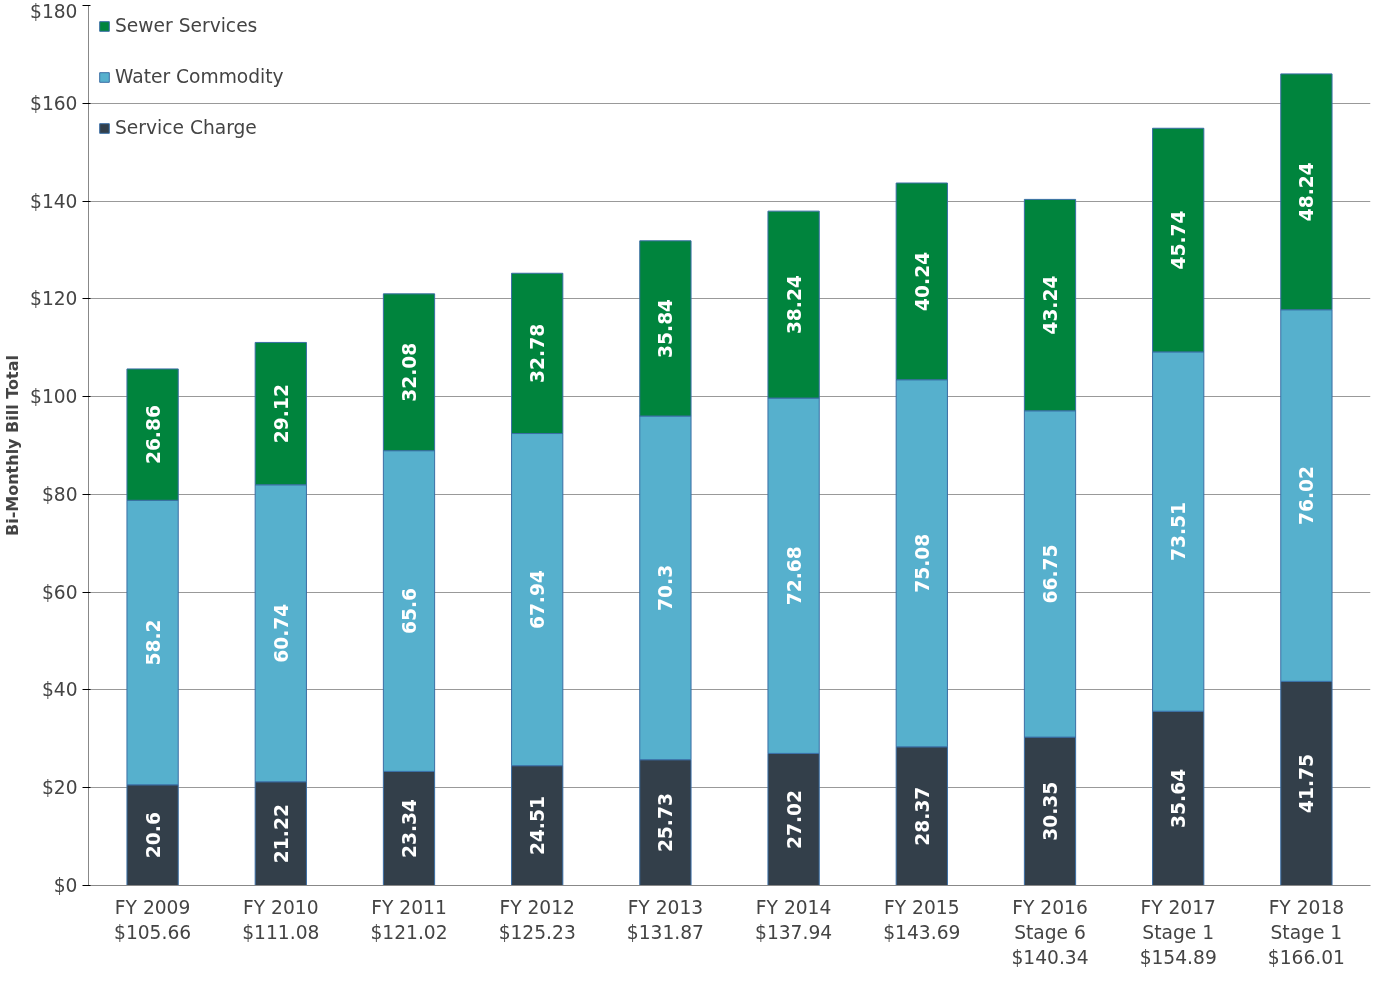 The height and width of the screenshot is (984, 1383). What do you see at coordinates (59, 788) in the screenshot?
I see `y-tick-label: $20` at bounding box center [59, 788].